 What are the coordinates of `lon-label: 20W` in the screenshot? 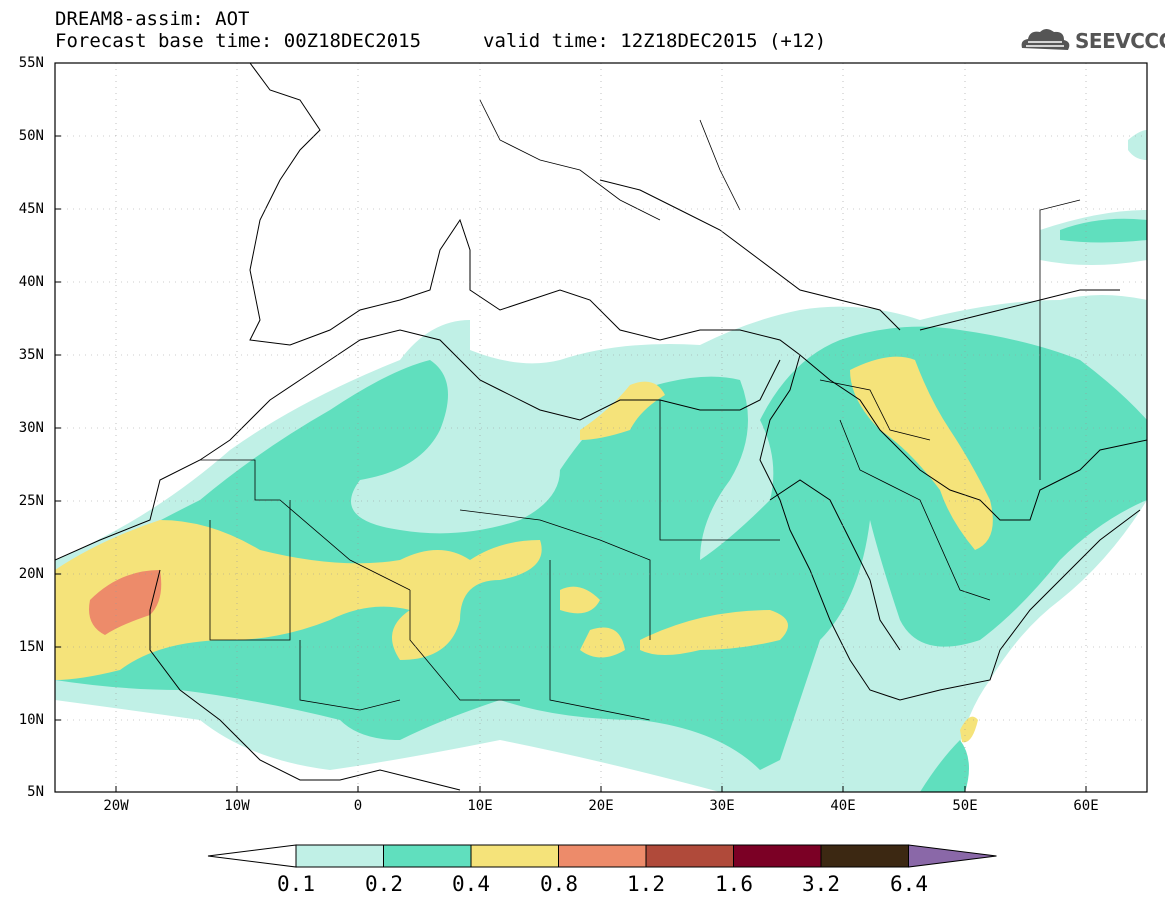 It's located at (116, 806).